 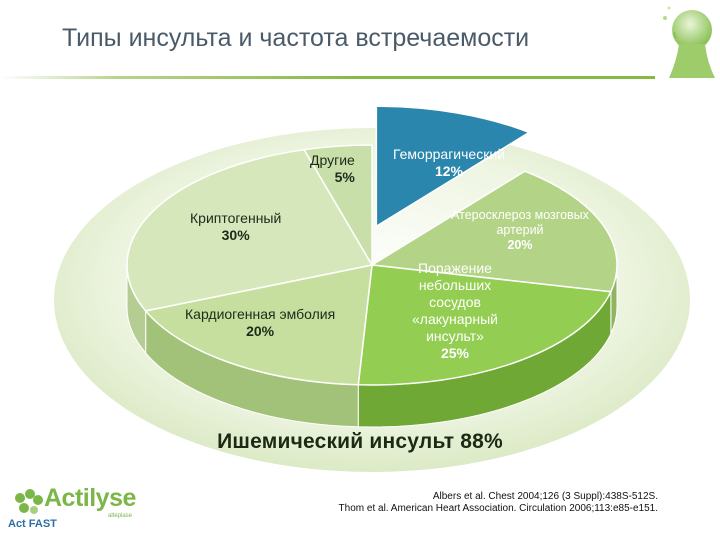 What do you see at coordinates (337, 206) in the screenshot?
I see `pie-slice-other` at bounding box center [337, 206].